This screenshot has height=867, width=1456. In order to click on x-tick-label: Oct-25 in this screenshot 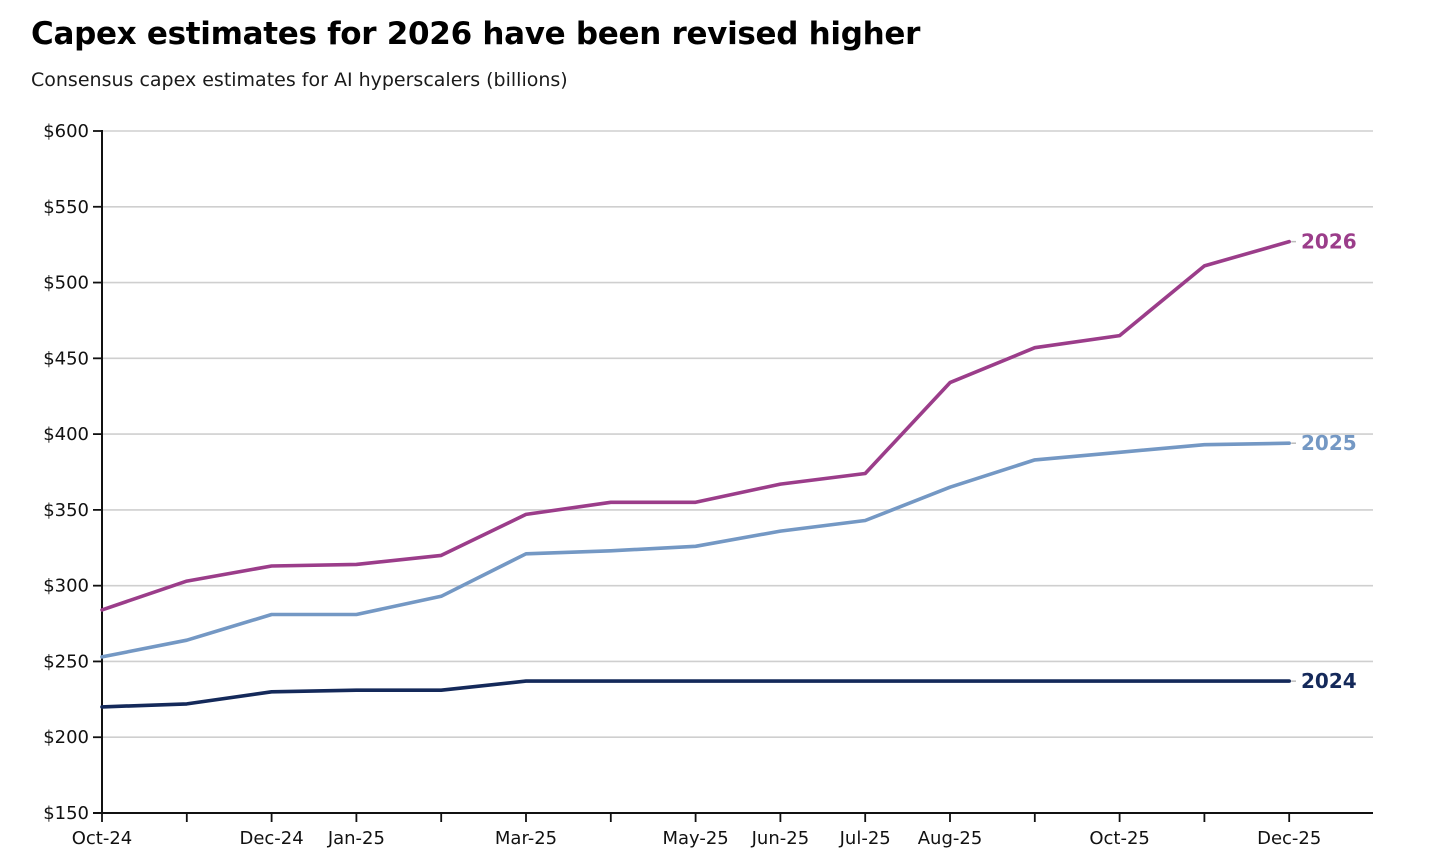, I will do `click(1119, 838)`.